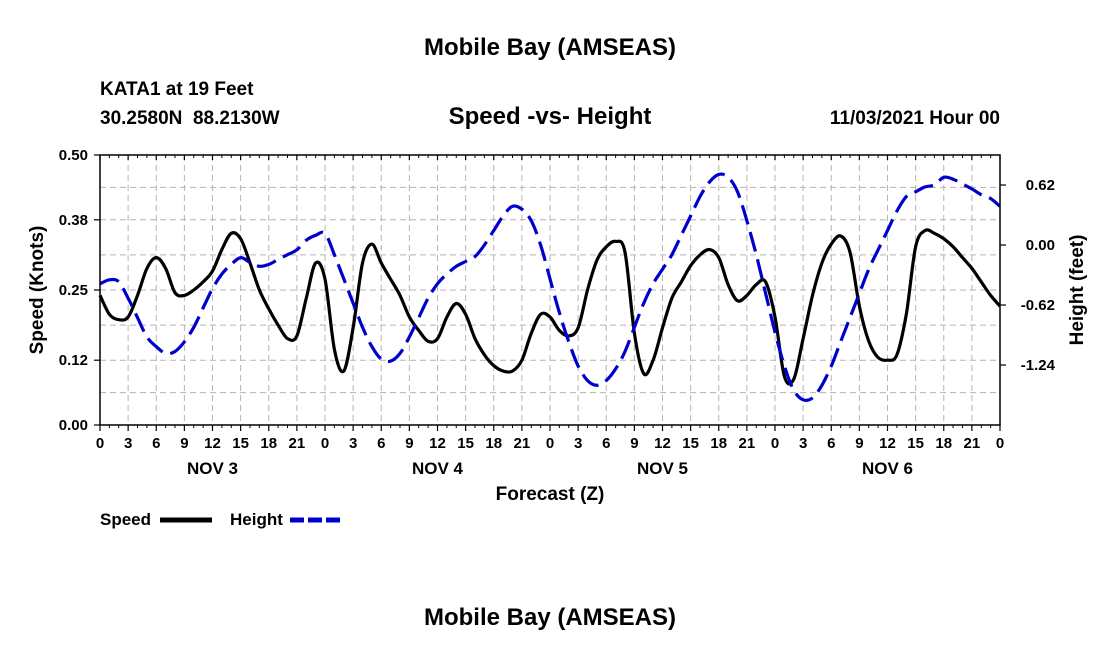  What do you see at coordinates (212, 468) in the screenshot?
I see `day-label: NOV 3` at bounding box center [212, 468].